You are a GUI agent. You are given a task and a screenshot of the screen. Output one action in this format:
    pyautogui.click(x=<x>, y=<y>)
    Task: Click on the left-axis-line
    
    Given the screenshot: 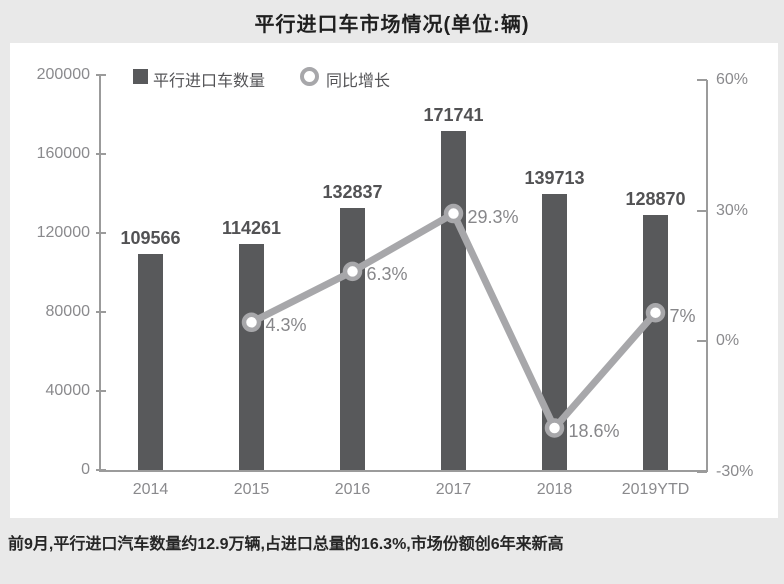 What is the action you would take?
    pyautogui.click(x=100, y=273)
    